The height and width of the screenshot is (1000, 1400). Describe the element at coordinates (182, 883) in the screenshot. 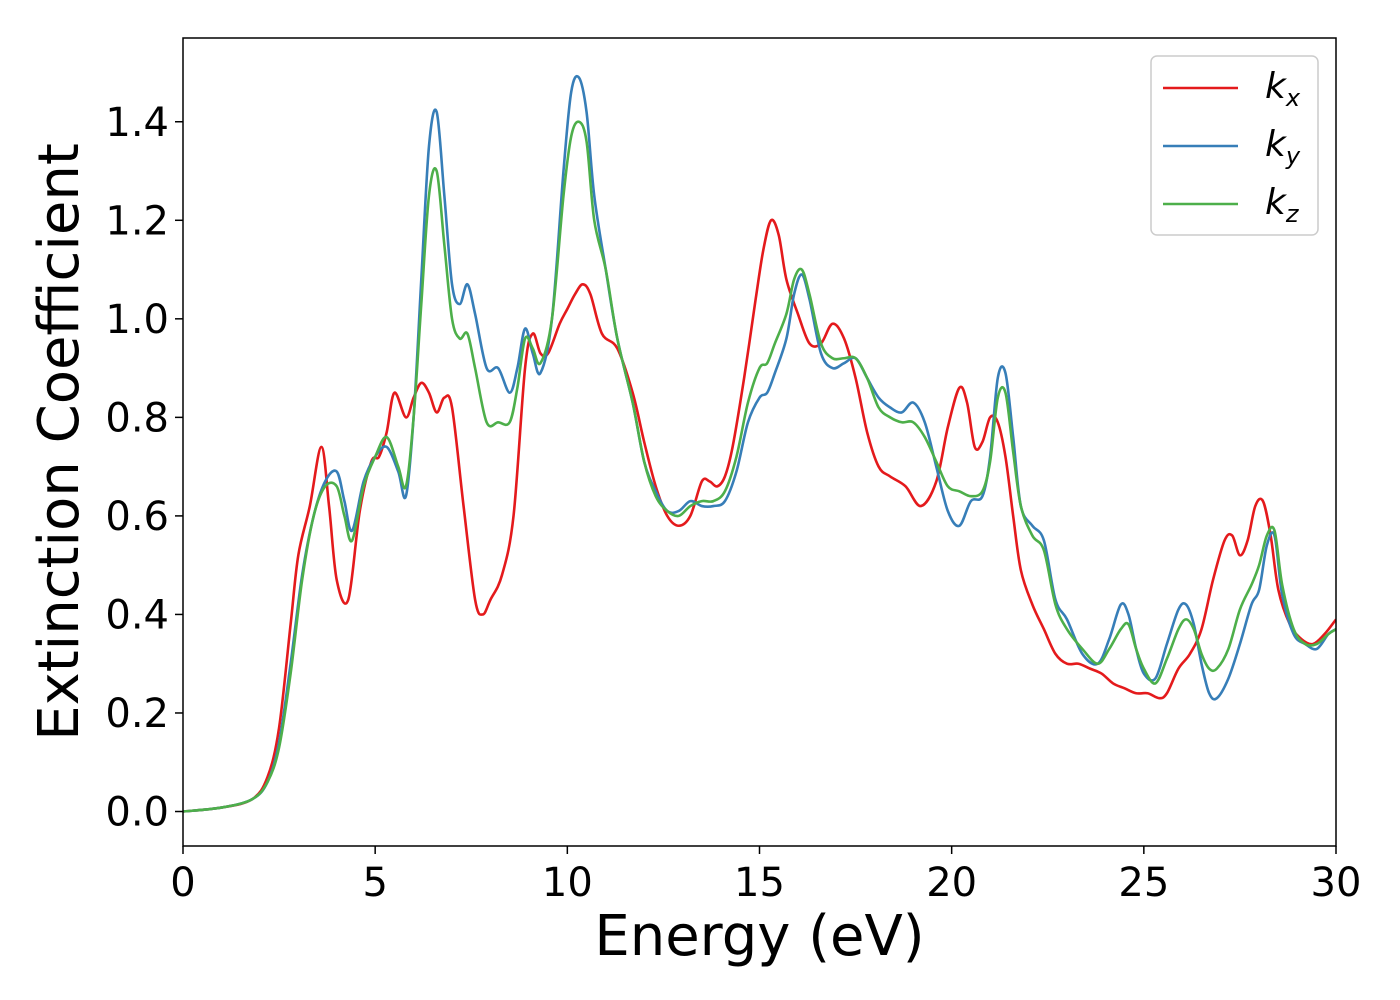

I see `x-tick-label: 0` at that location.